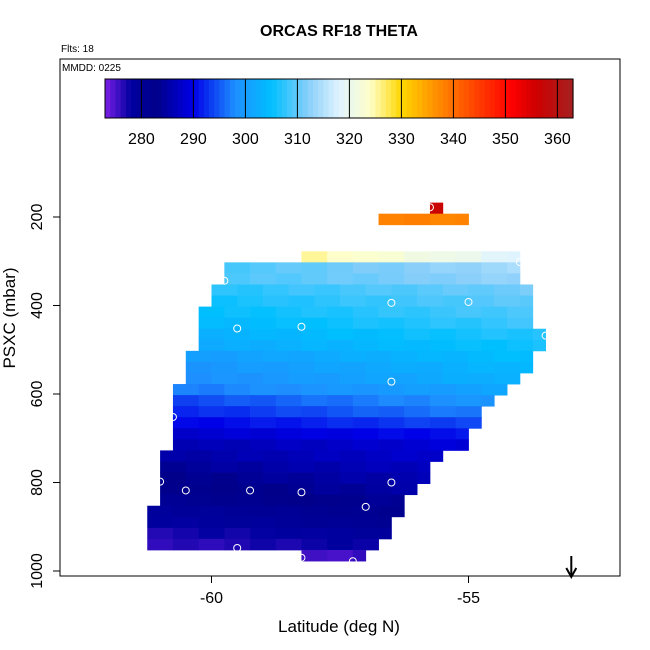  Describe the element at coordinates (37, 482) in the screenshot. I see `y-tick-label: 800` at that location.